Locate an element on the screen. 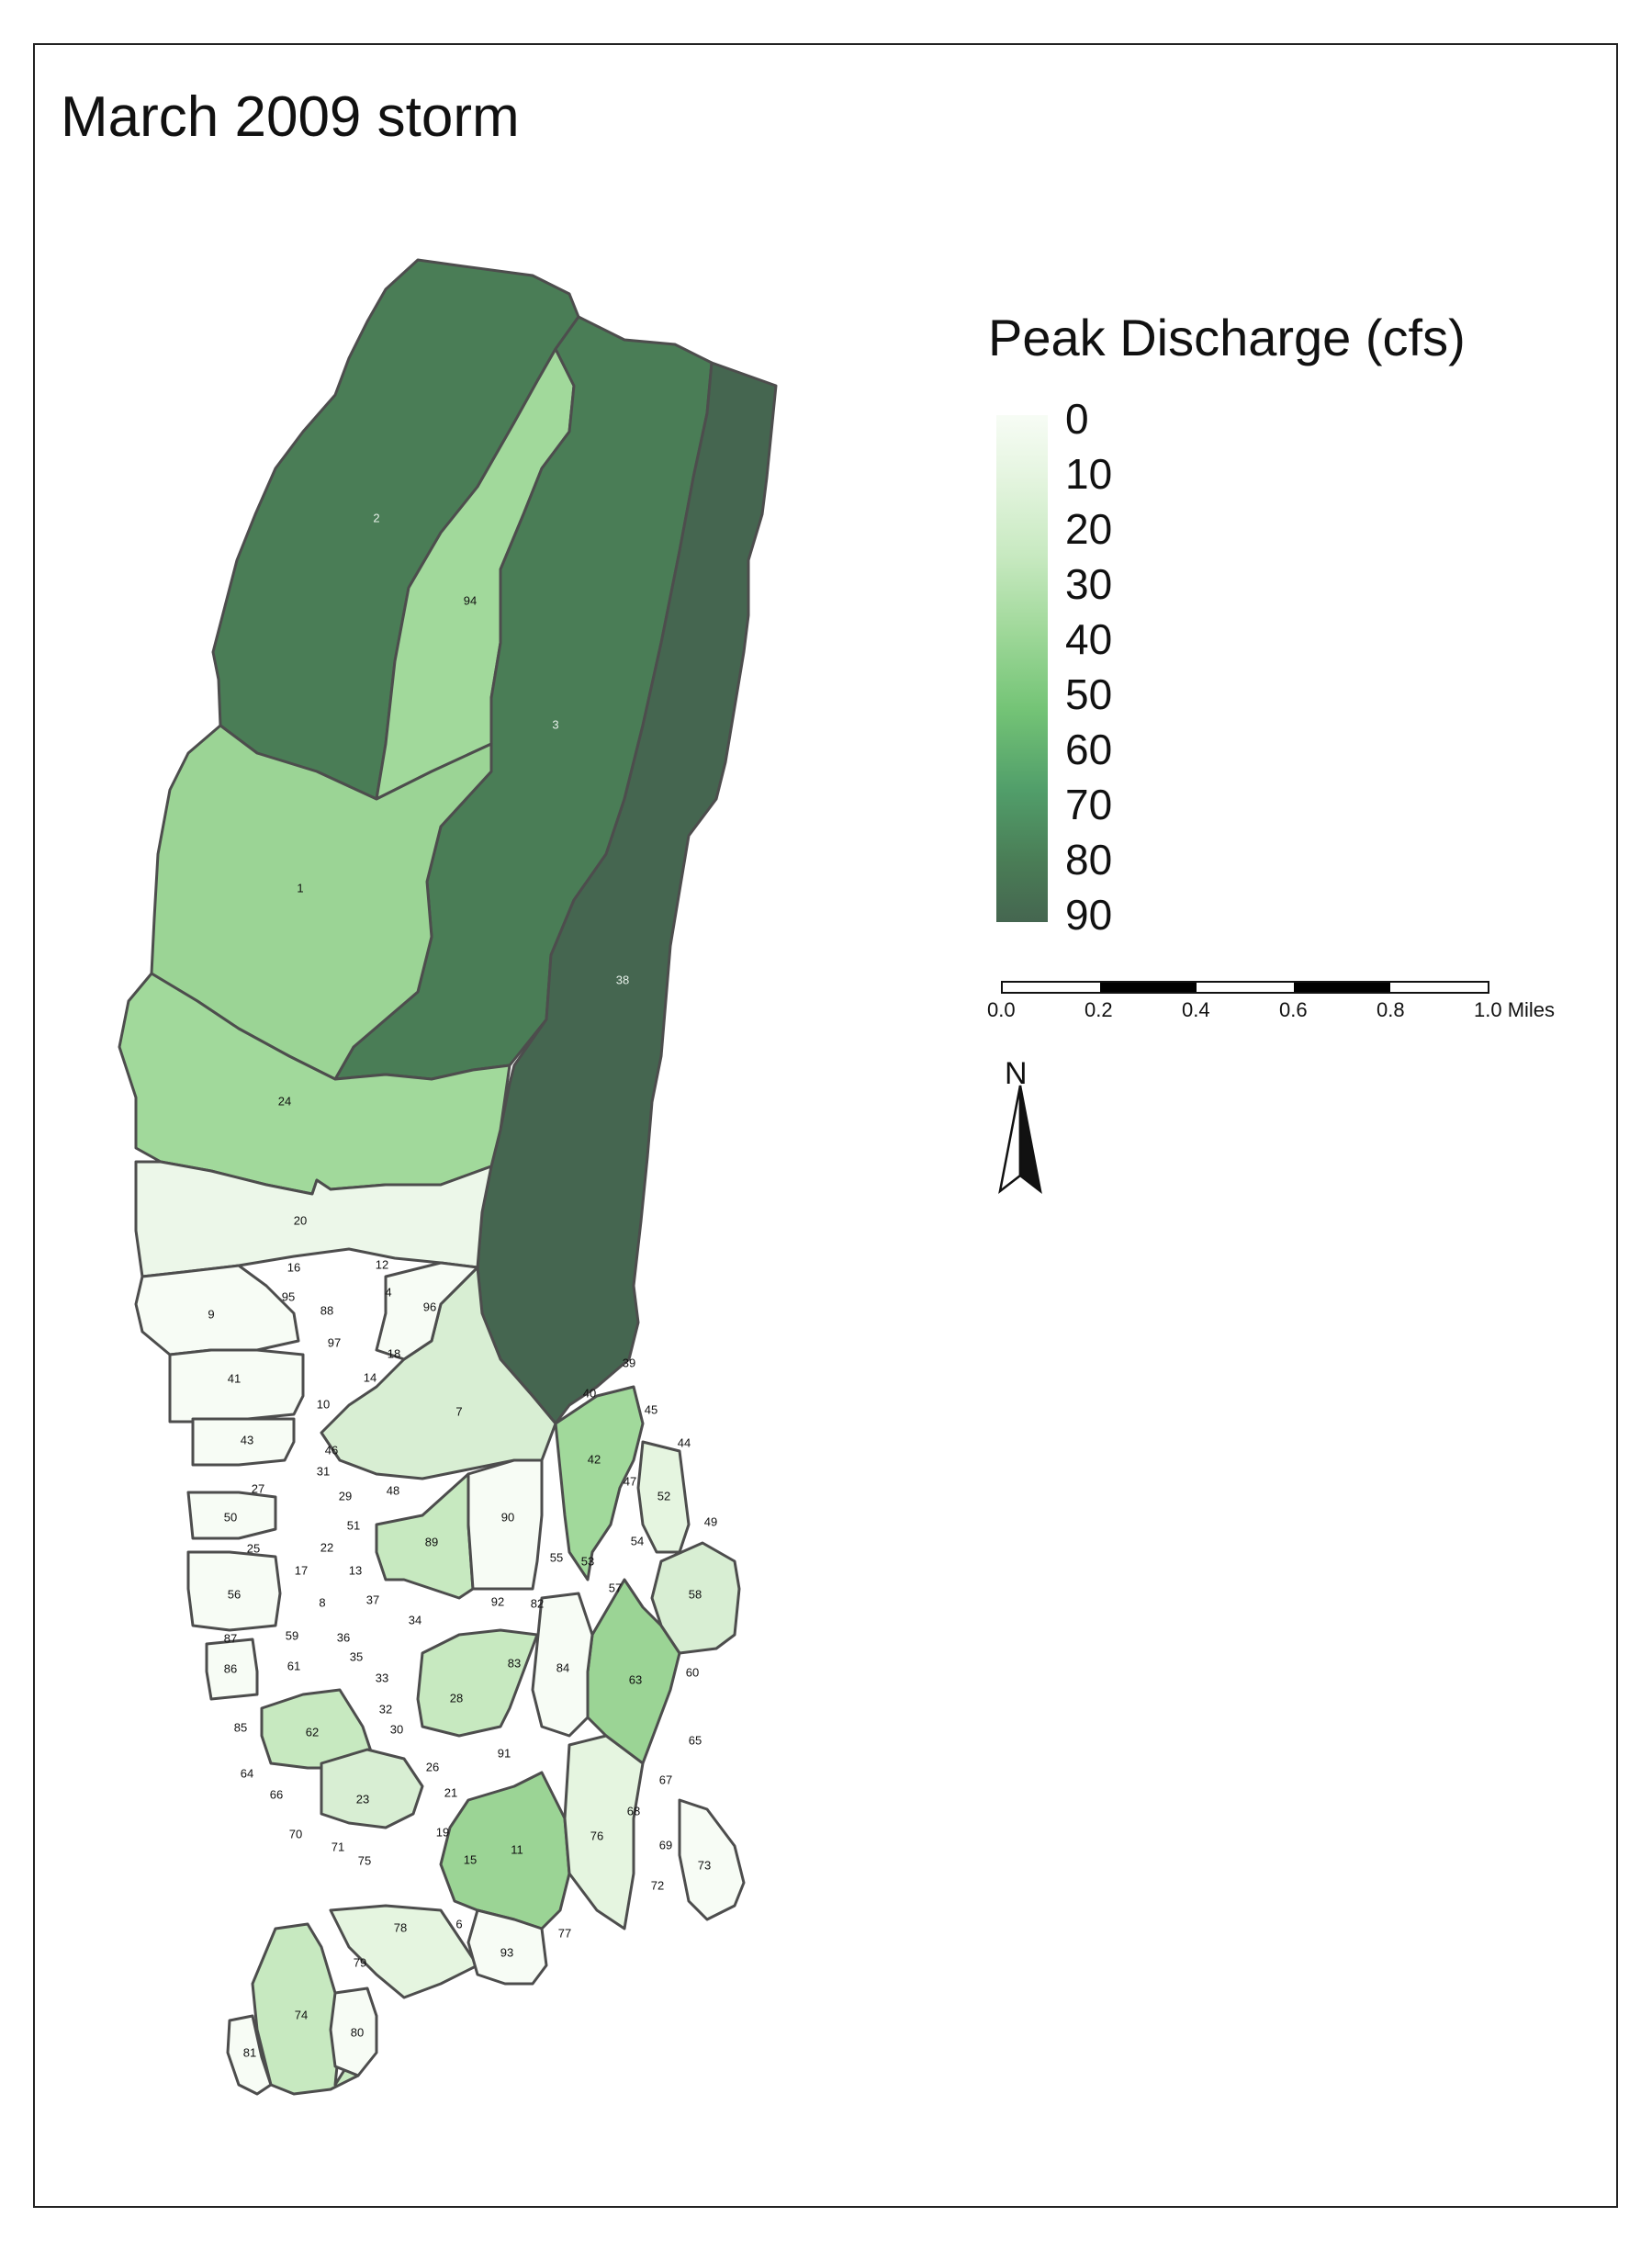 This screenshot has height=2251, width=1652. label-66: 66 is located at coordinates (276, 1794).